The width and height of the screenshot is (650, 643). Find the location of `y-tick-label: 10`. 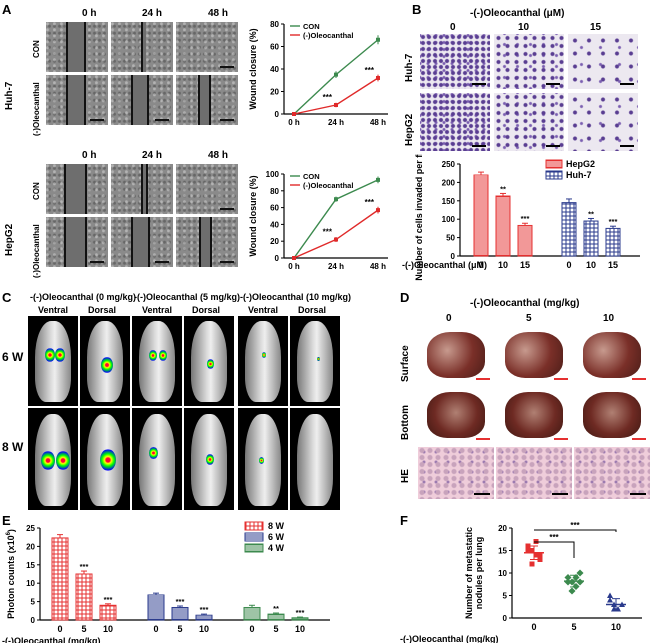

y-tick-label: 10 is located at coordinates (502, 573).